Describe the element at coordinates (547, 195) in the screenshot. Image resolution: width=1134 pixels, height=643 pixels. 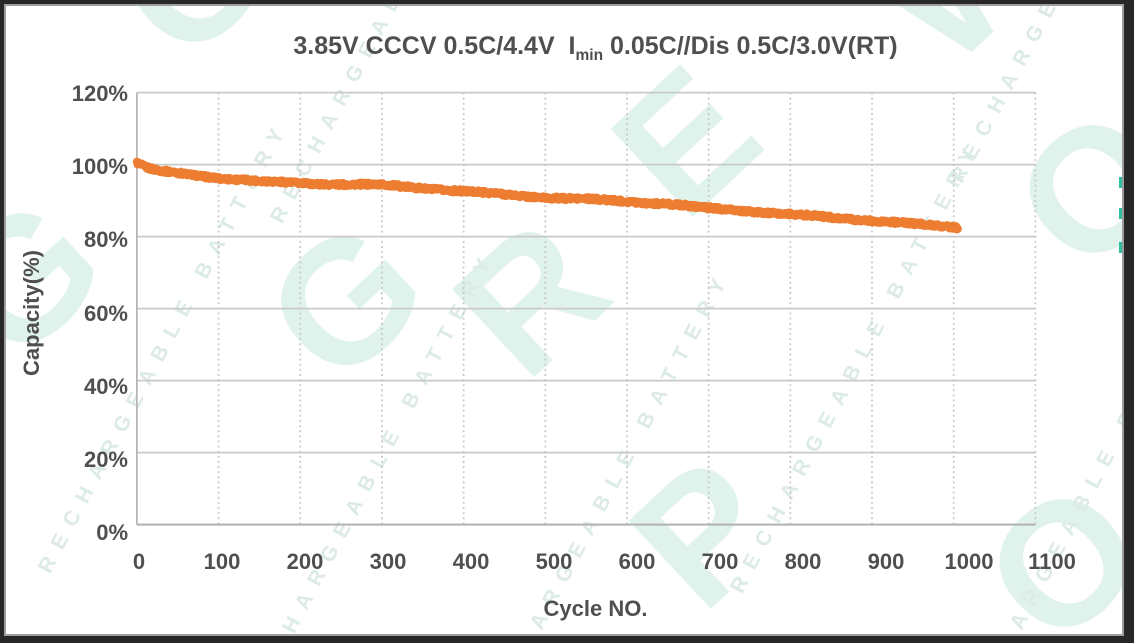
I see `data-series` at that location.